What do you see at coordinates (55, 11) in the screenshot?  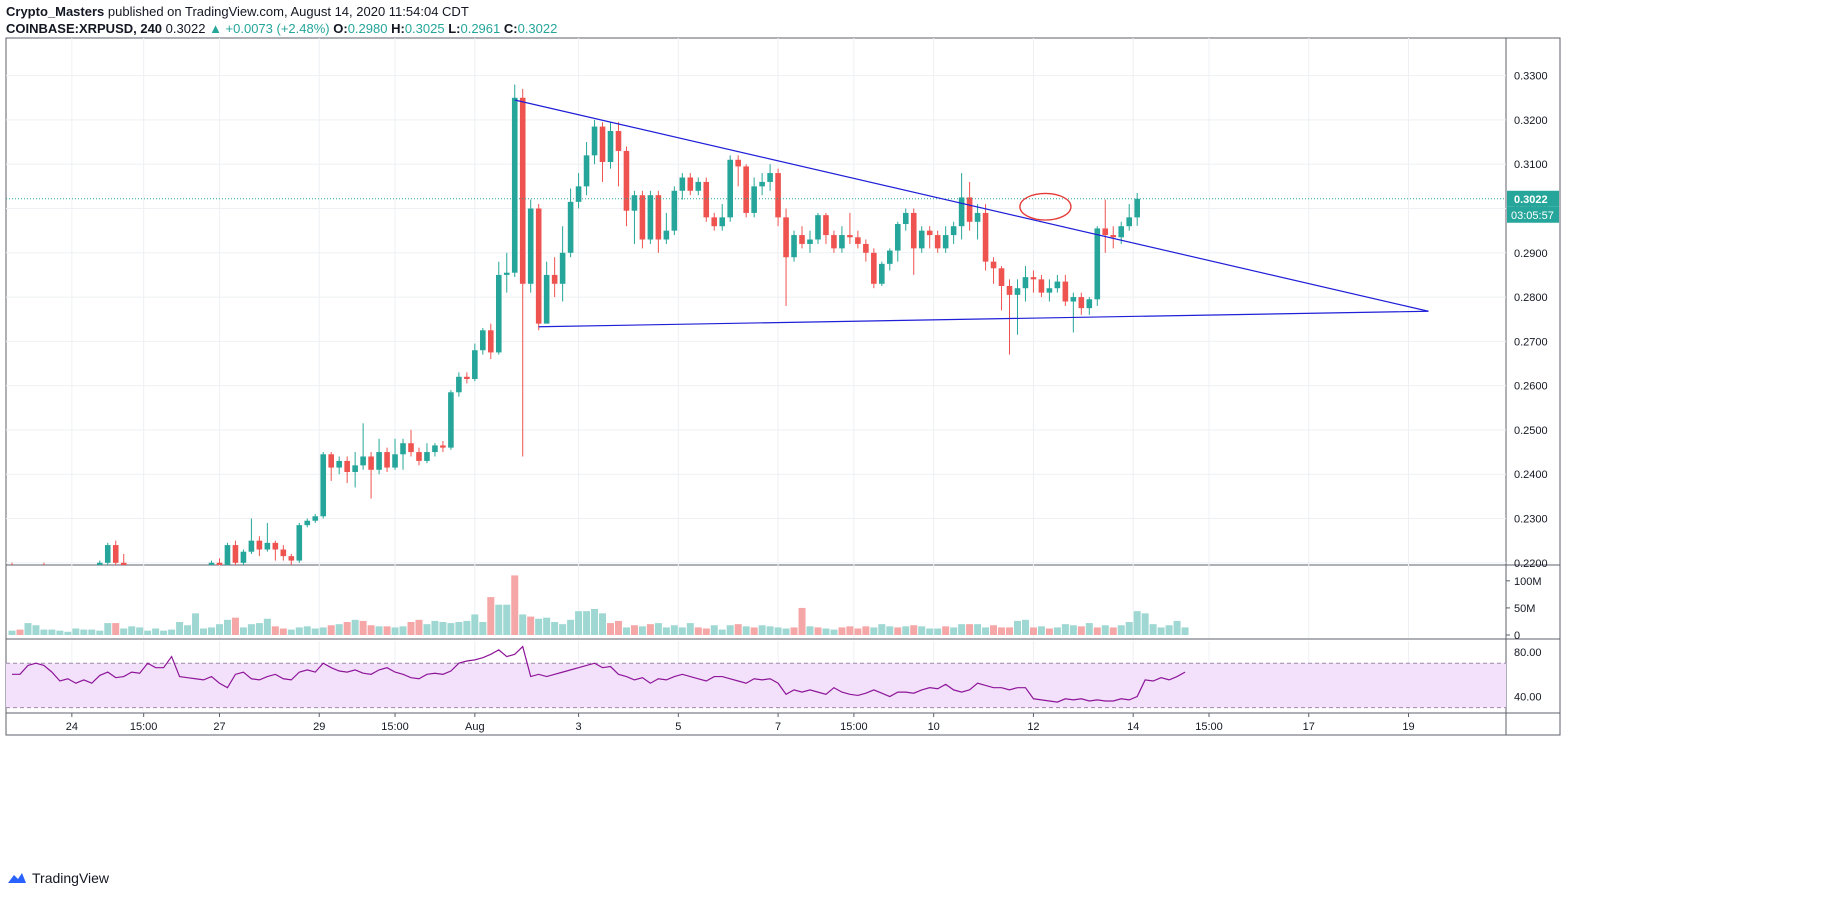 I see `author-name: Crypto_Masters` at bounding box center [55, 11].